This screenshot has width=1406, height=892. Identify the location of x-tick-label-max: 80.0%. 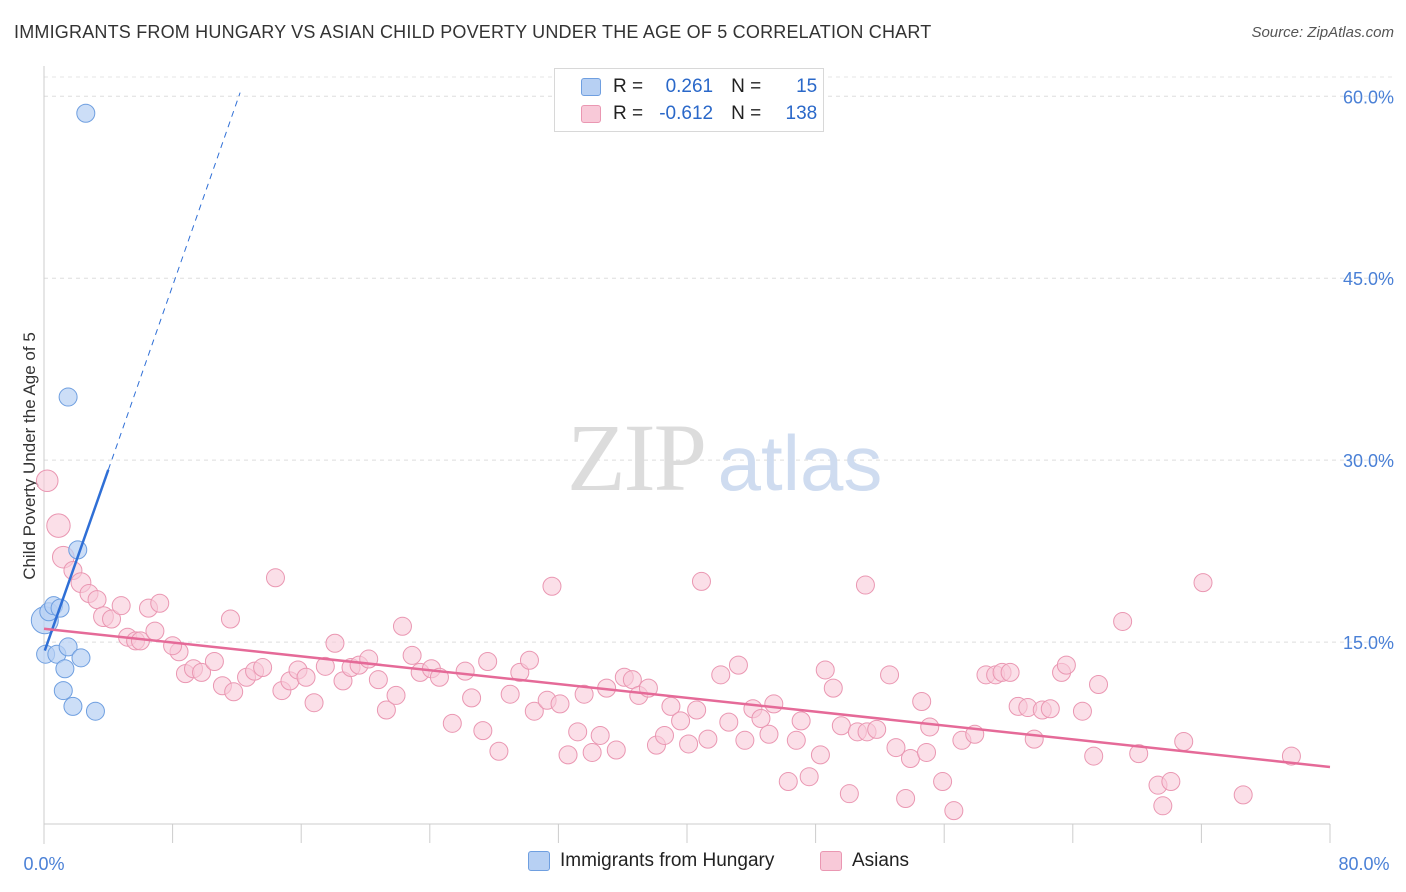
(1363, 864).